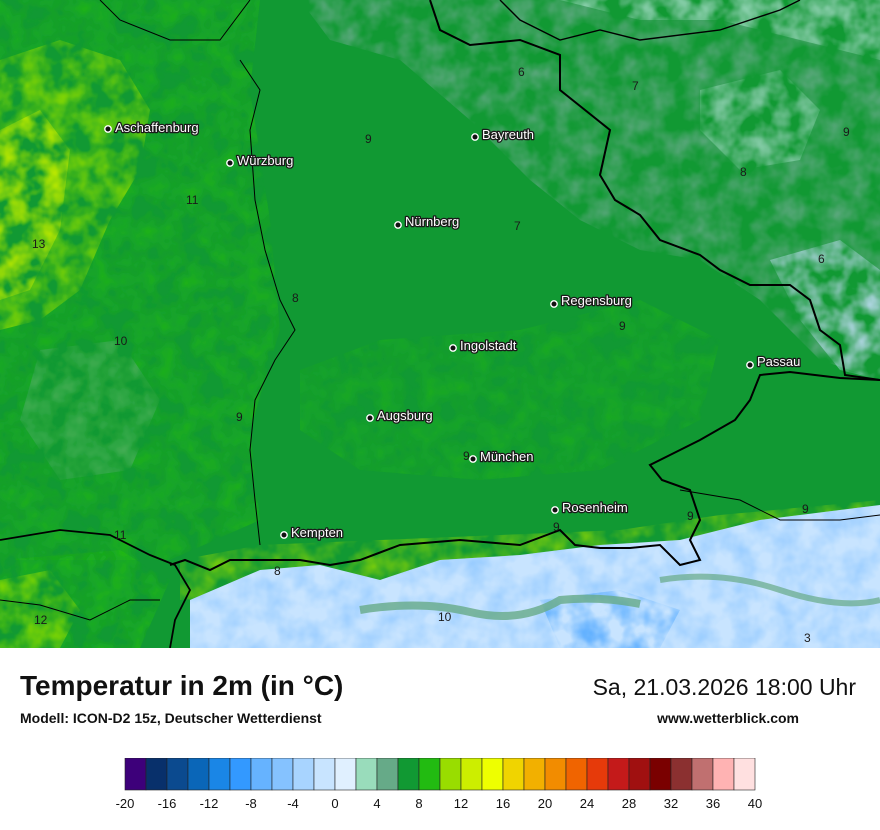 The image size is (880, 830). Describe the element at coordinates (334, 803) in the screenshot. I see `scale-tick-label: 0` at that location.